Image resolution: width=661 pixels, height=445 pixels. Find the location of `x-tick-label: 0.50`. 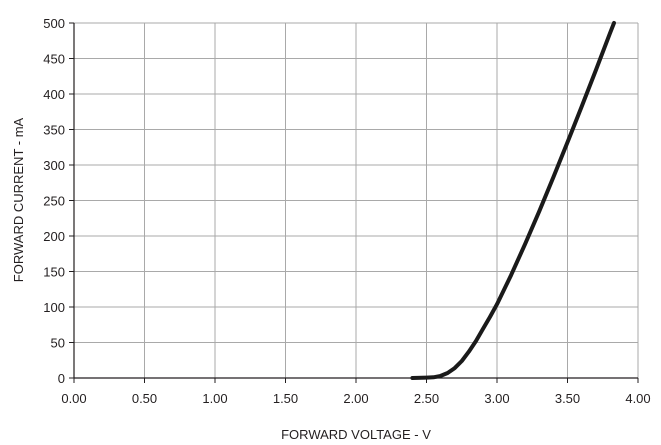

x-tick-label: 0.50 is located at coordinates (144, 398).